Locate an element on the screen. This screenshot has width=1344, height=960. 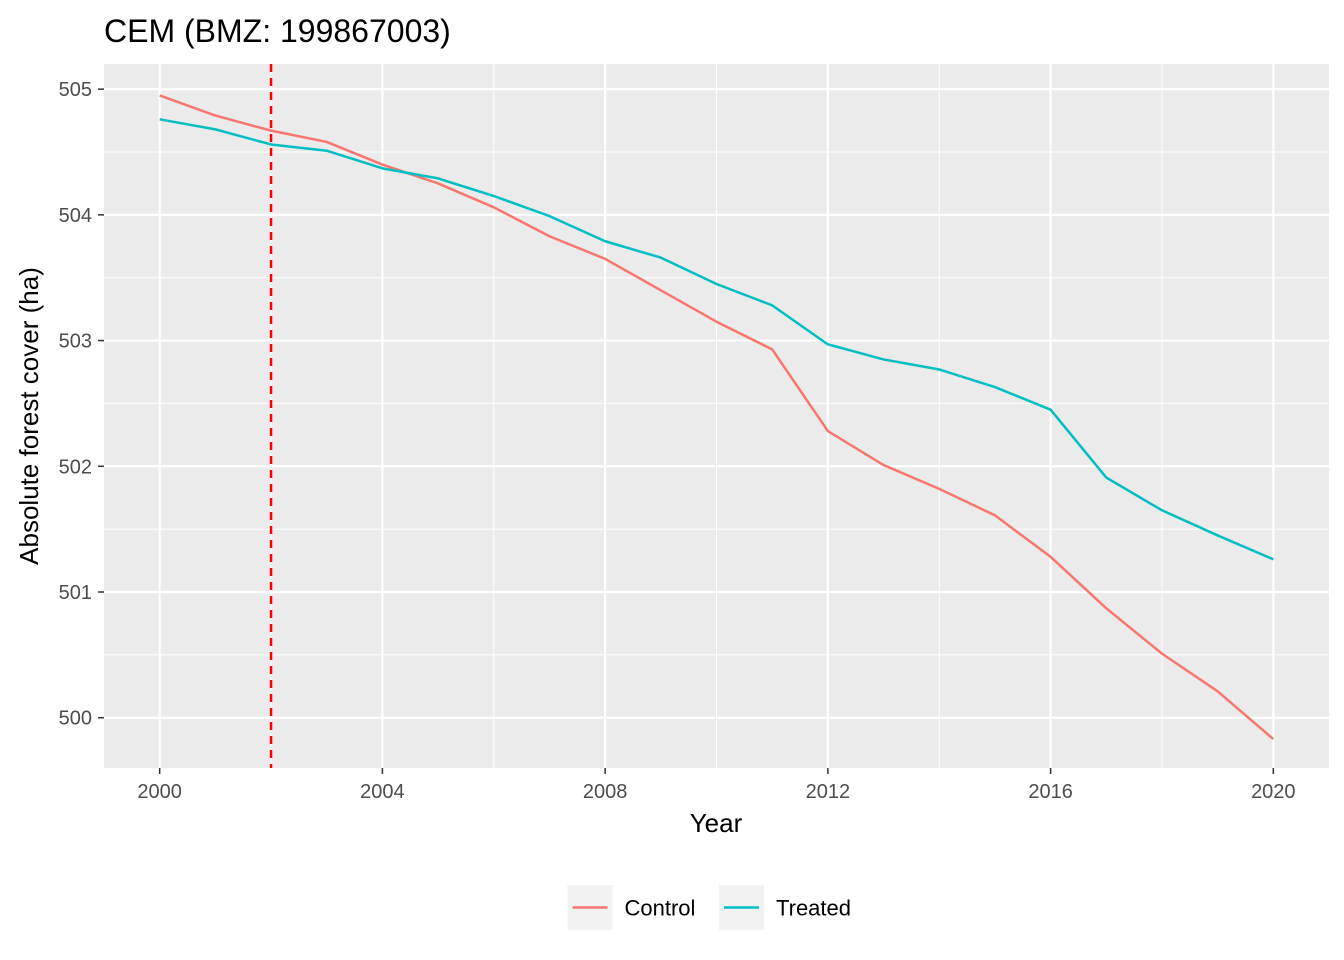
x-tick-label: 2020 is located at coordinates (1273, 792).